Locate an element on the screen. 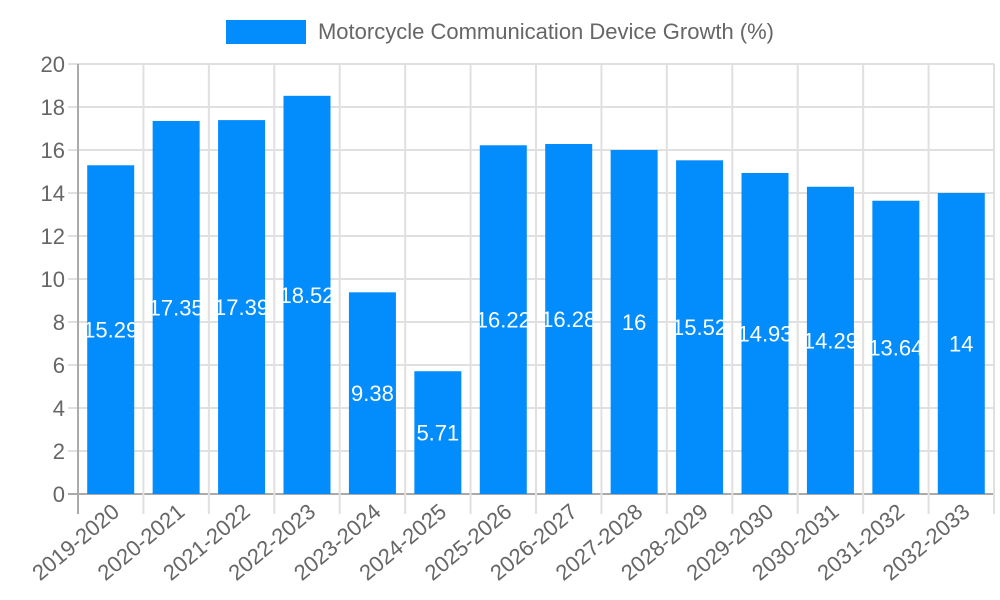 The height and width of the screenshot is (600, 1000). bar-value-label: 15.52 is located at coordinates (699, 327).